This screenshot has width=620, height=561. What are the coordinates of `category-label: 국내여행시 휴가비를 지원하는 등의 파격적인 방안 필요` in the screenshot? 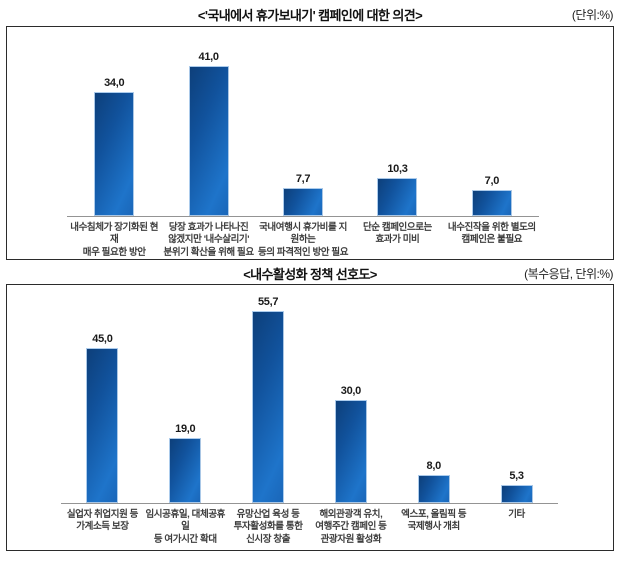 It's located at (303, 240).